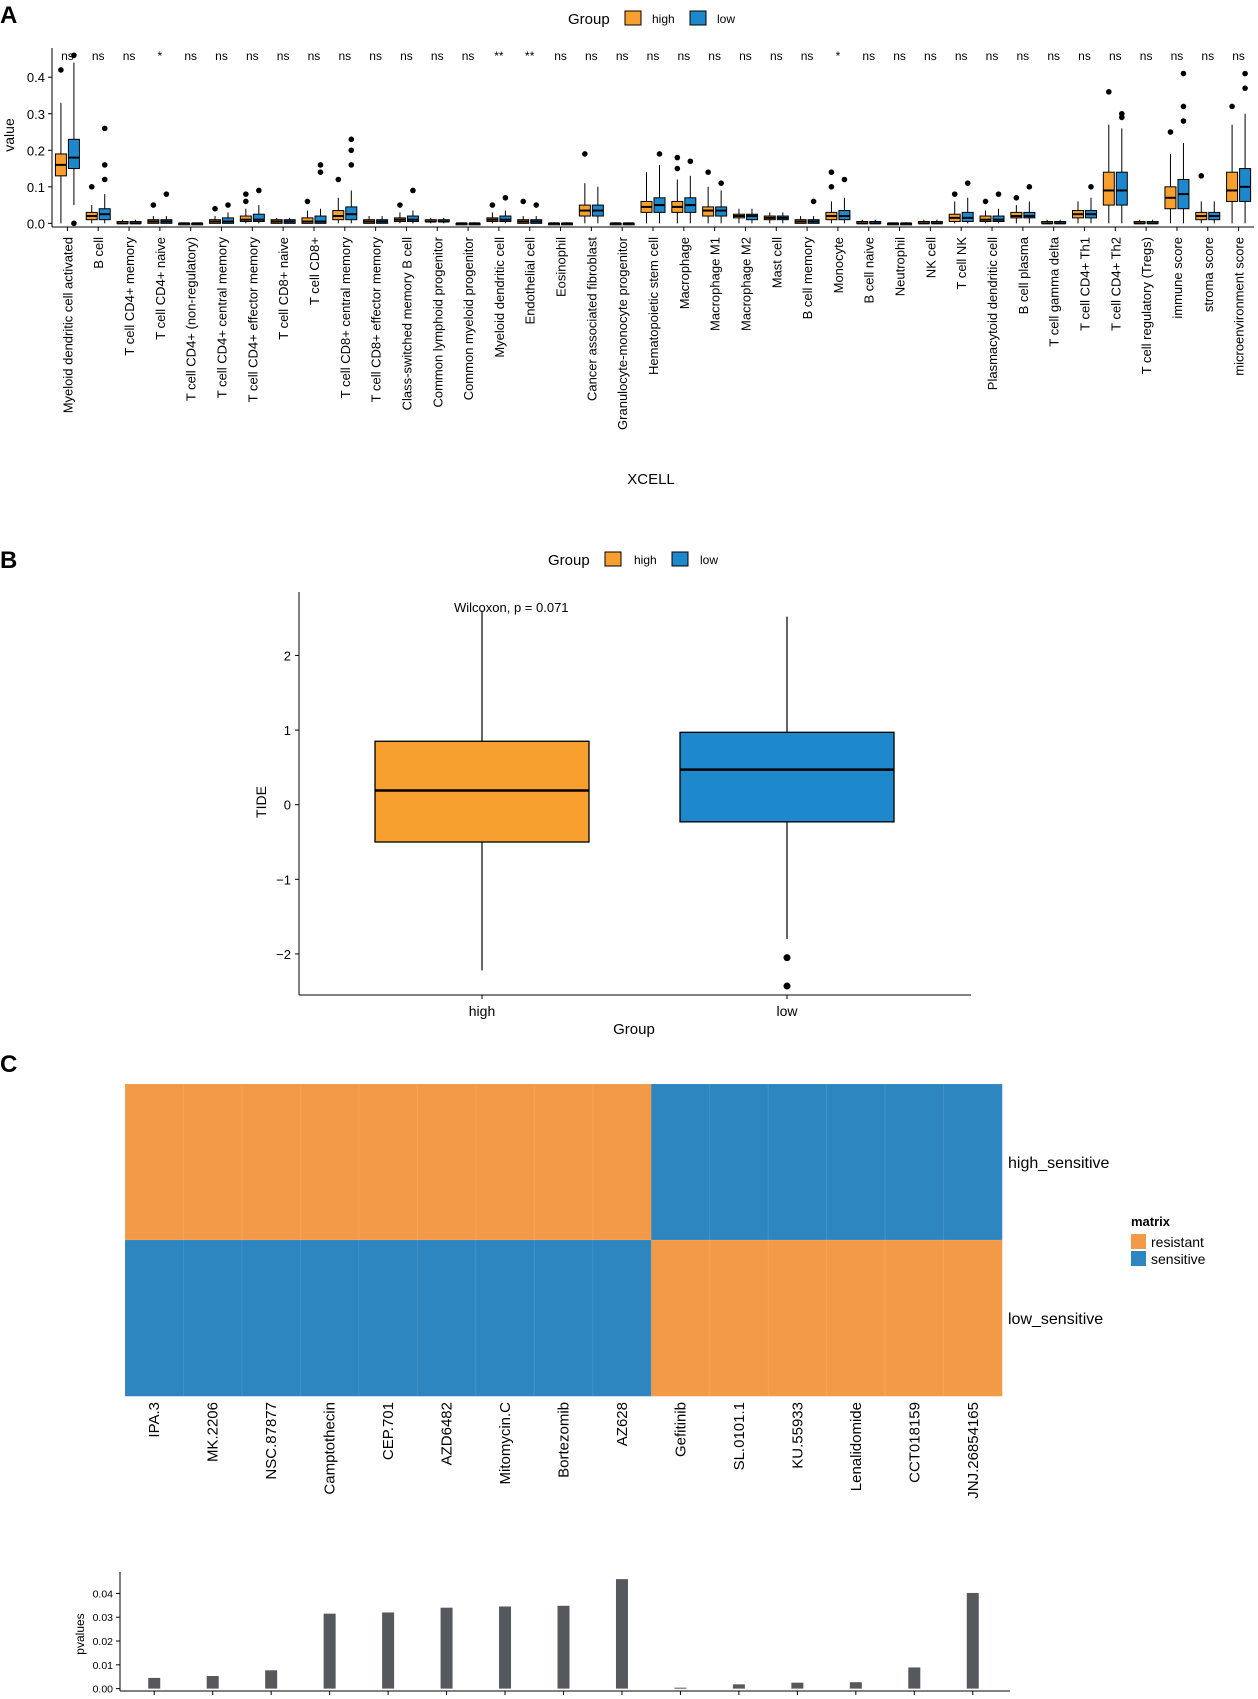  Describe the element at coordinates (160, 288) in the screenshot. I see `x-tick-label-a: T cell CD4+ naive` at that location.